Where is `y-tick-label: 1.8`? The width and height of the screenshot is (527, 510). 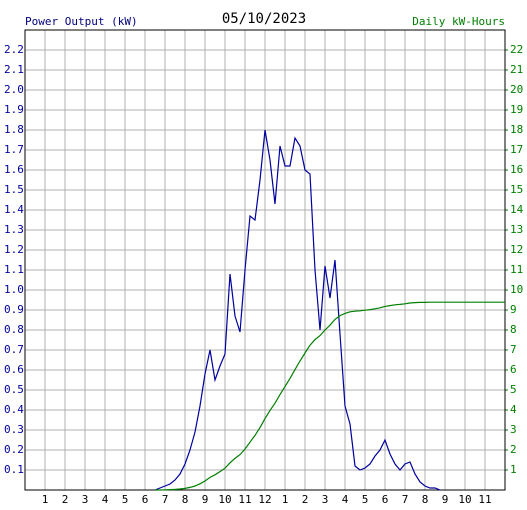
y-tick-label: 1.8 is located at coordinates (14, 129).